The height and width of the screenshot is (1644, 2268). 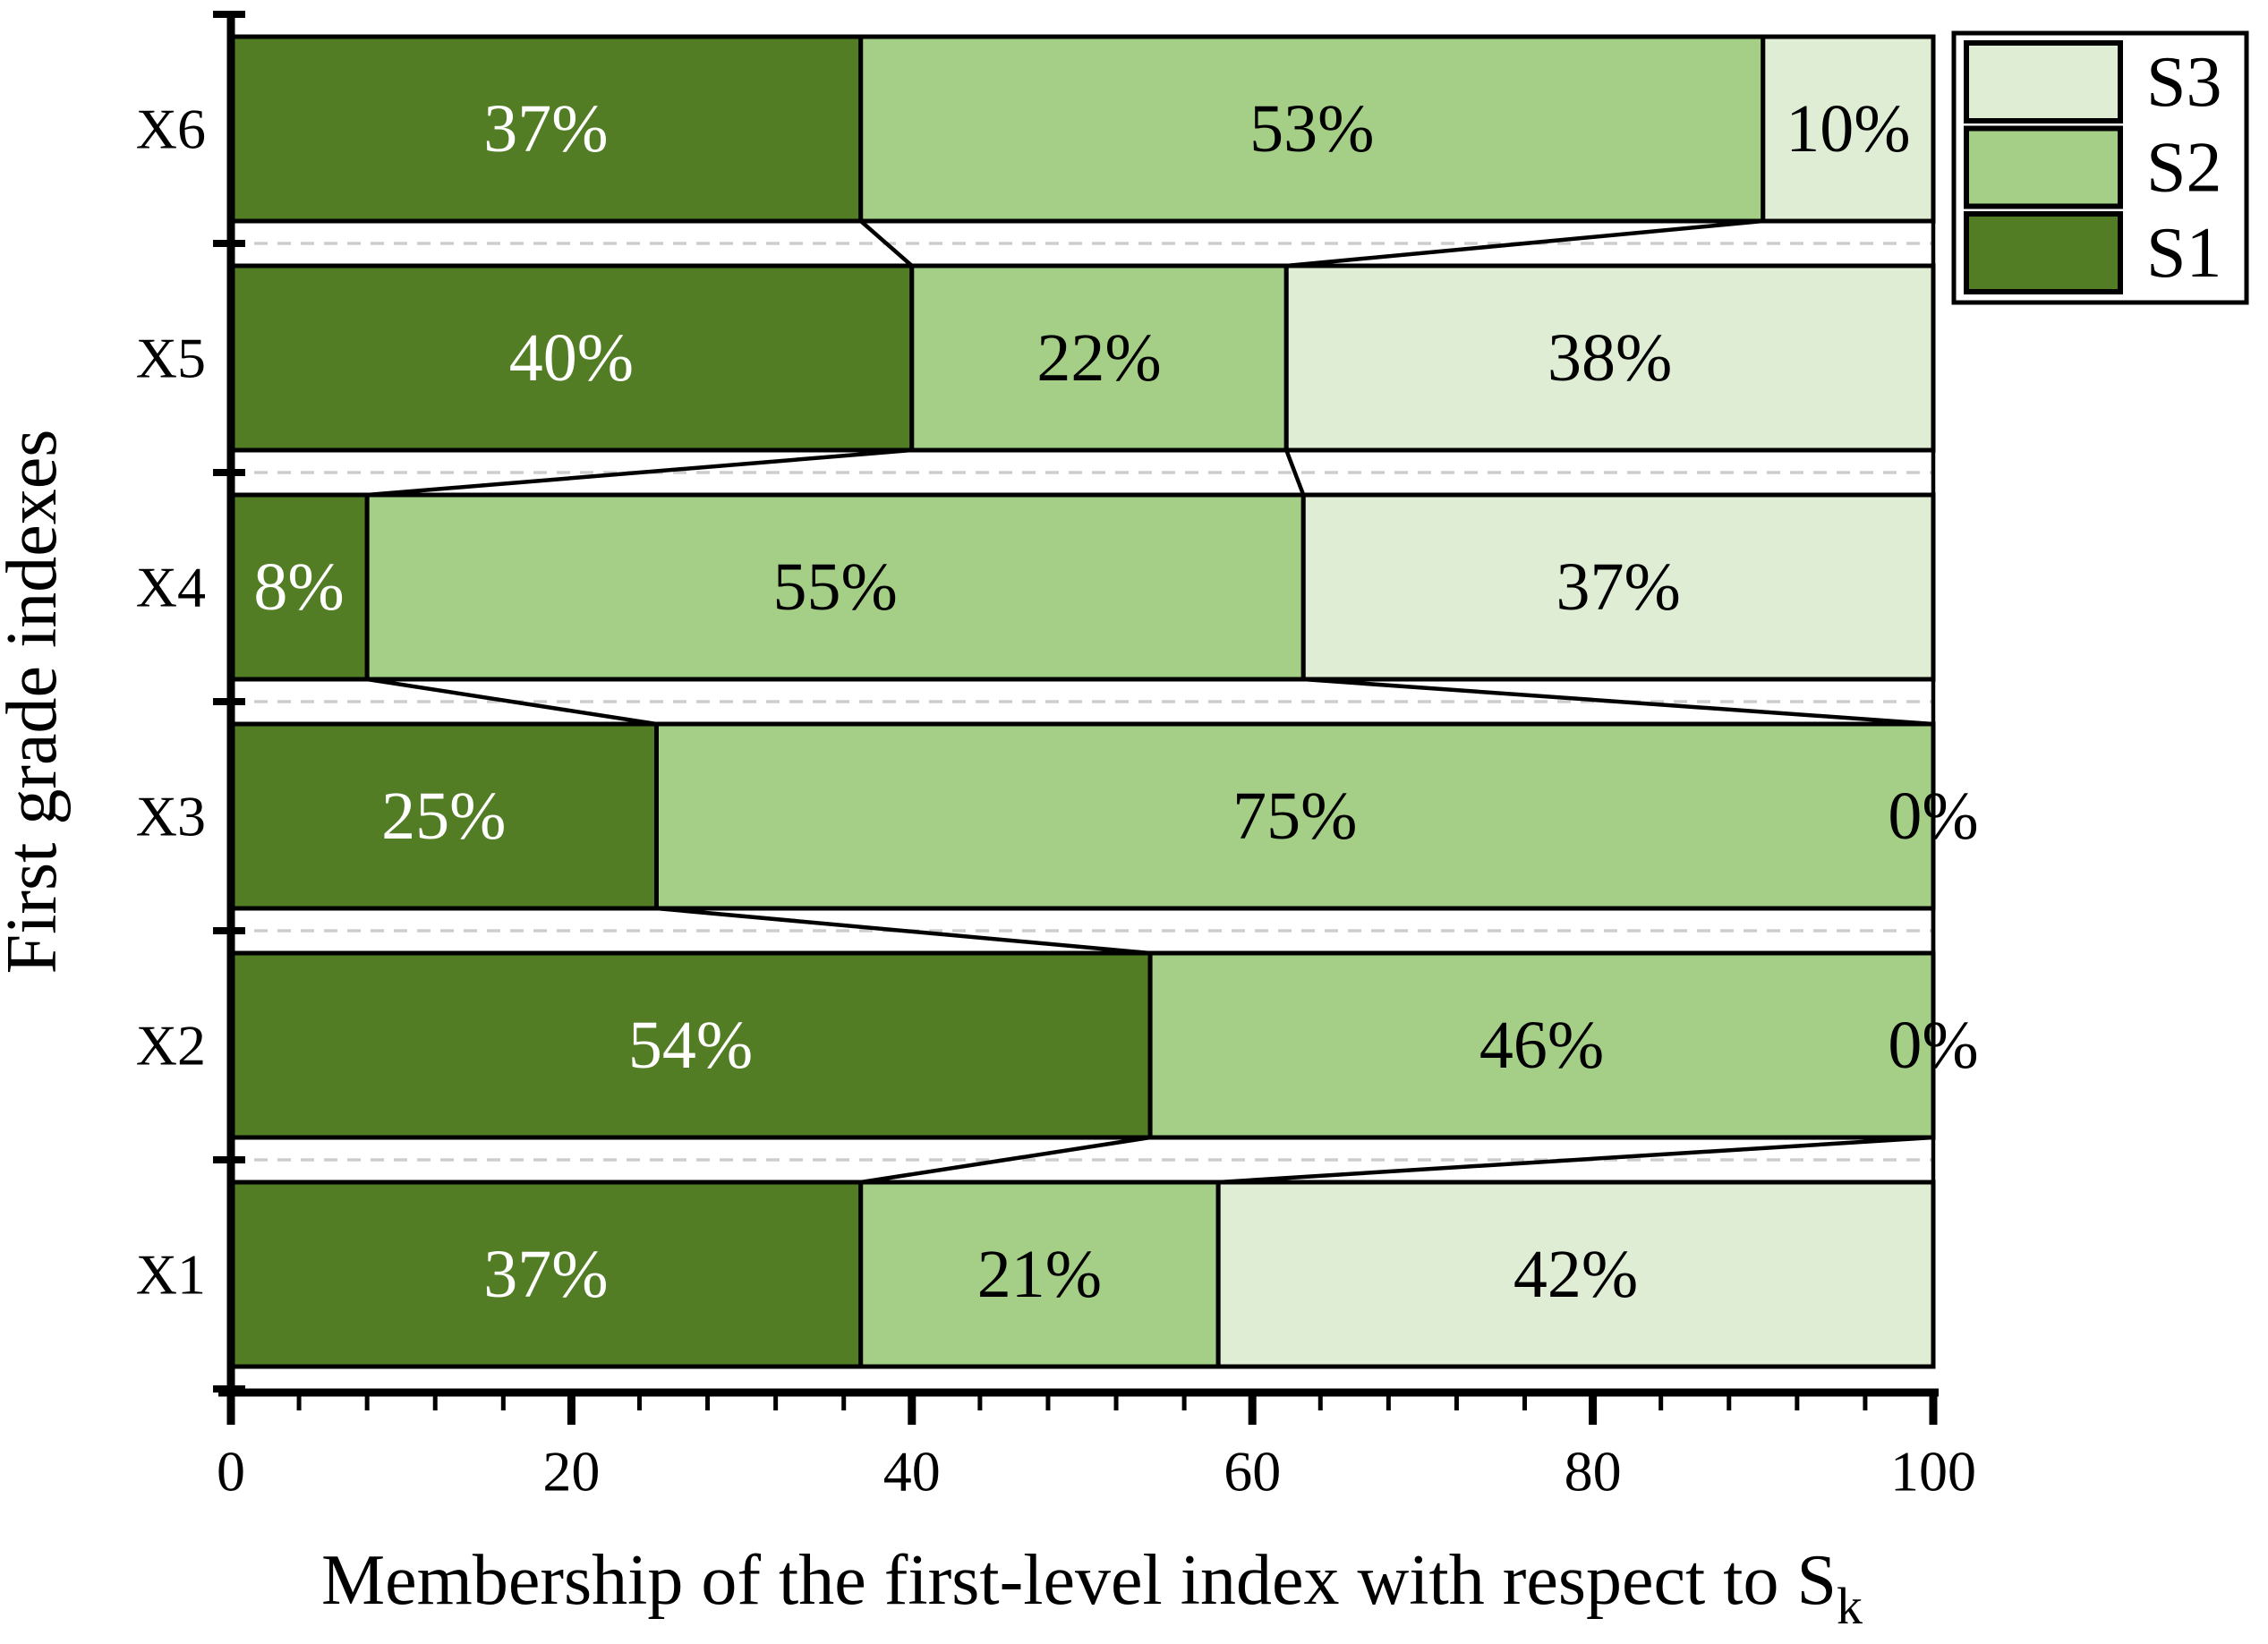 What do you see at coordinates (1097, 1472) in the screenshot?
I see `x-tick-labels: 0 20 40 60 80 100` at bounding box center [1097, 1472].